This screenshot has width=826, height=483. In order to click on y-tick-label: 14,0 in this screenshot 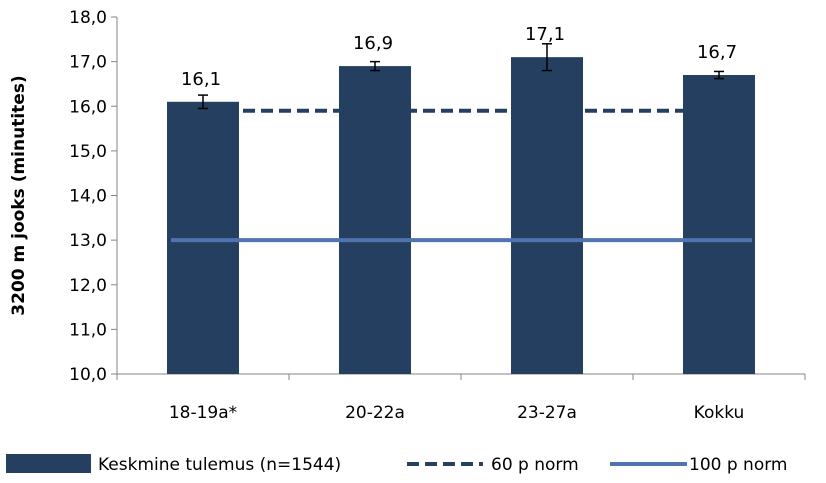, I will do `click(88, 197)`.